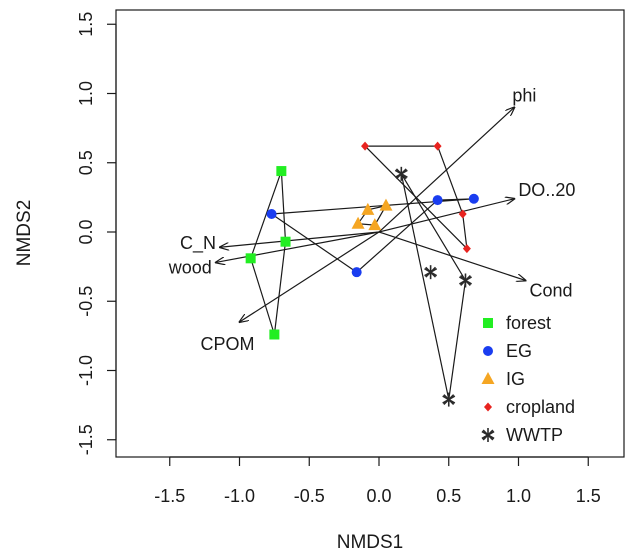  What do you see at coordinates (528, 323) in the screenshot?
I see `legend-label-forest: forest` at bounding box center [528, 323].